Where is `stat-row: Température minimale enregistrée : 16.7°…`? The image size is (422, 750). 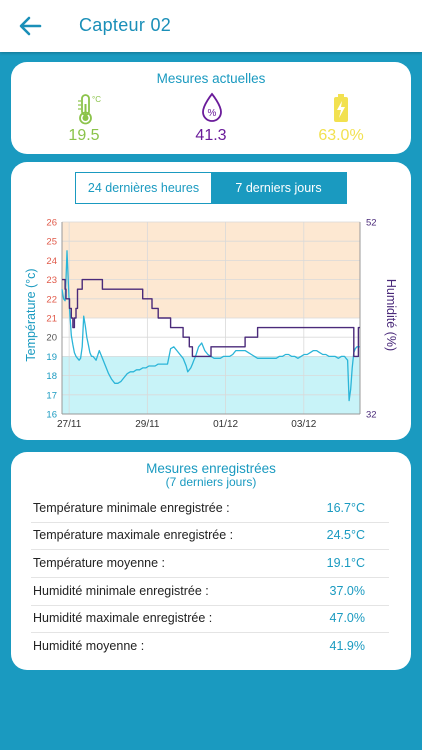
stat-row: Température minimale enregistrée : 16.7°… is located at coordinates (210, 509).